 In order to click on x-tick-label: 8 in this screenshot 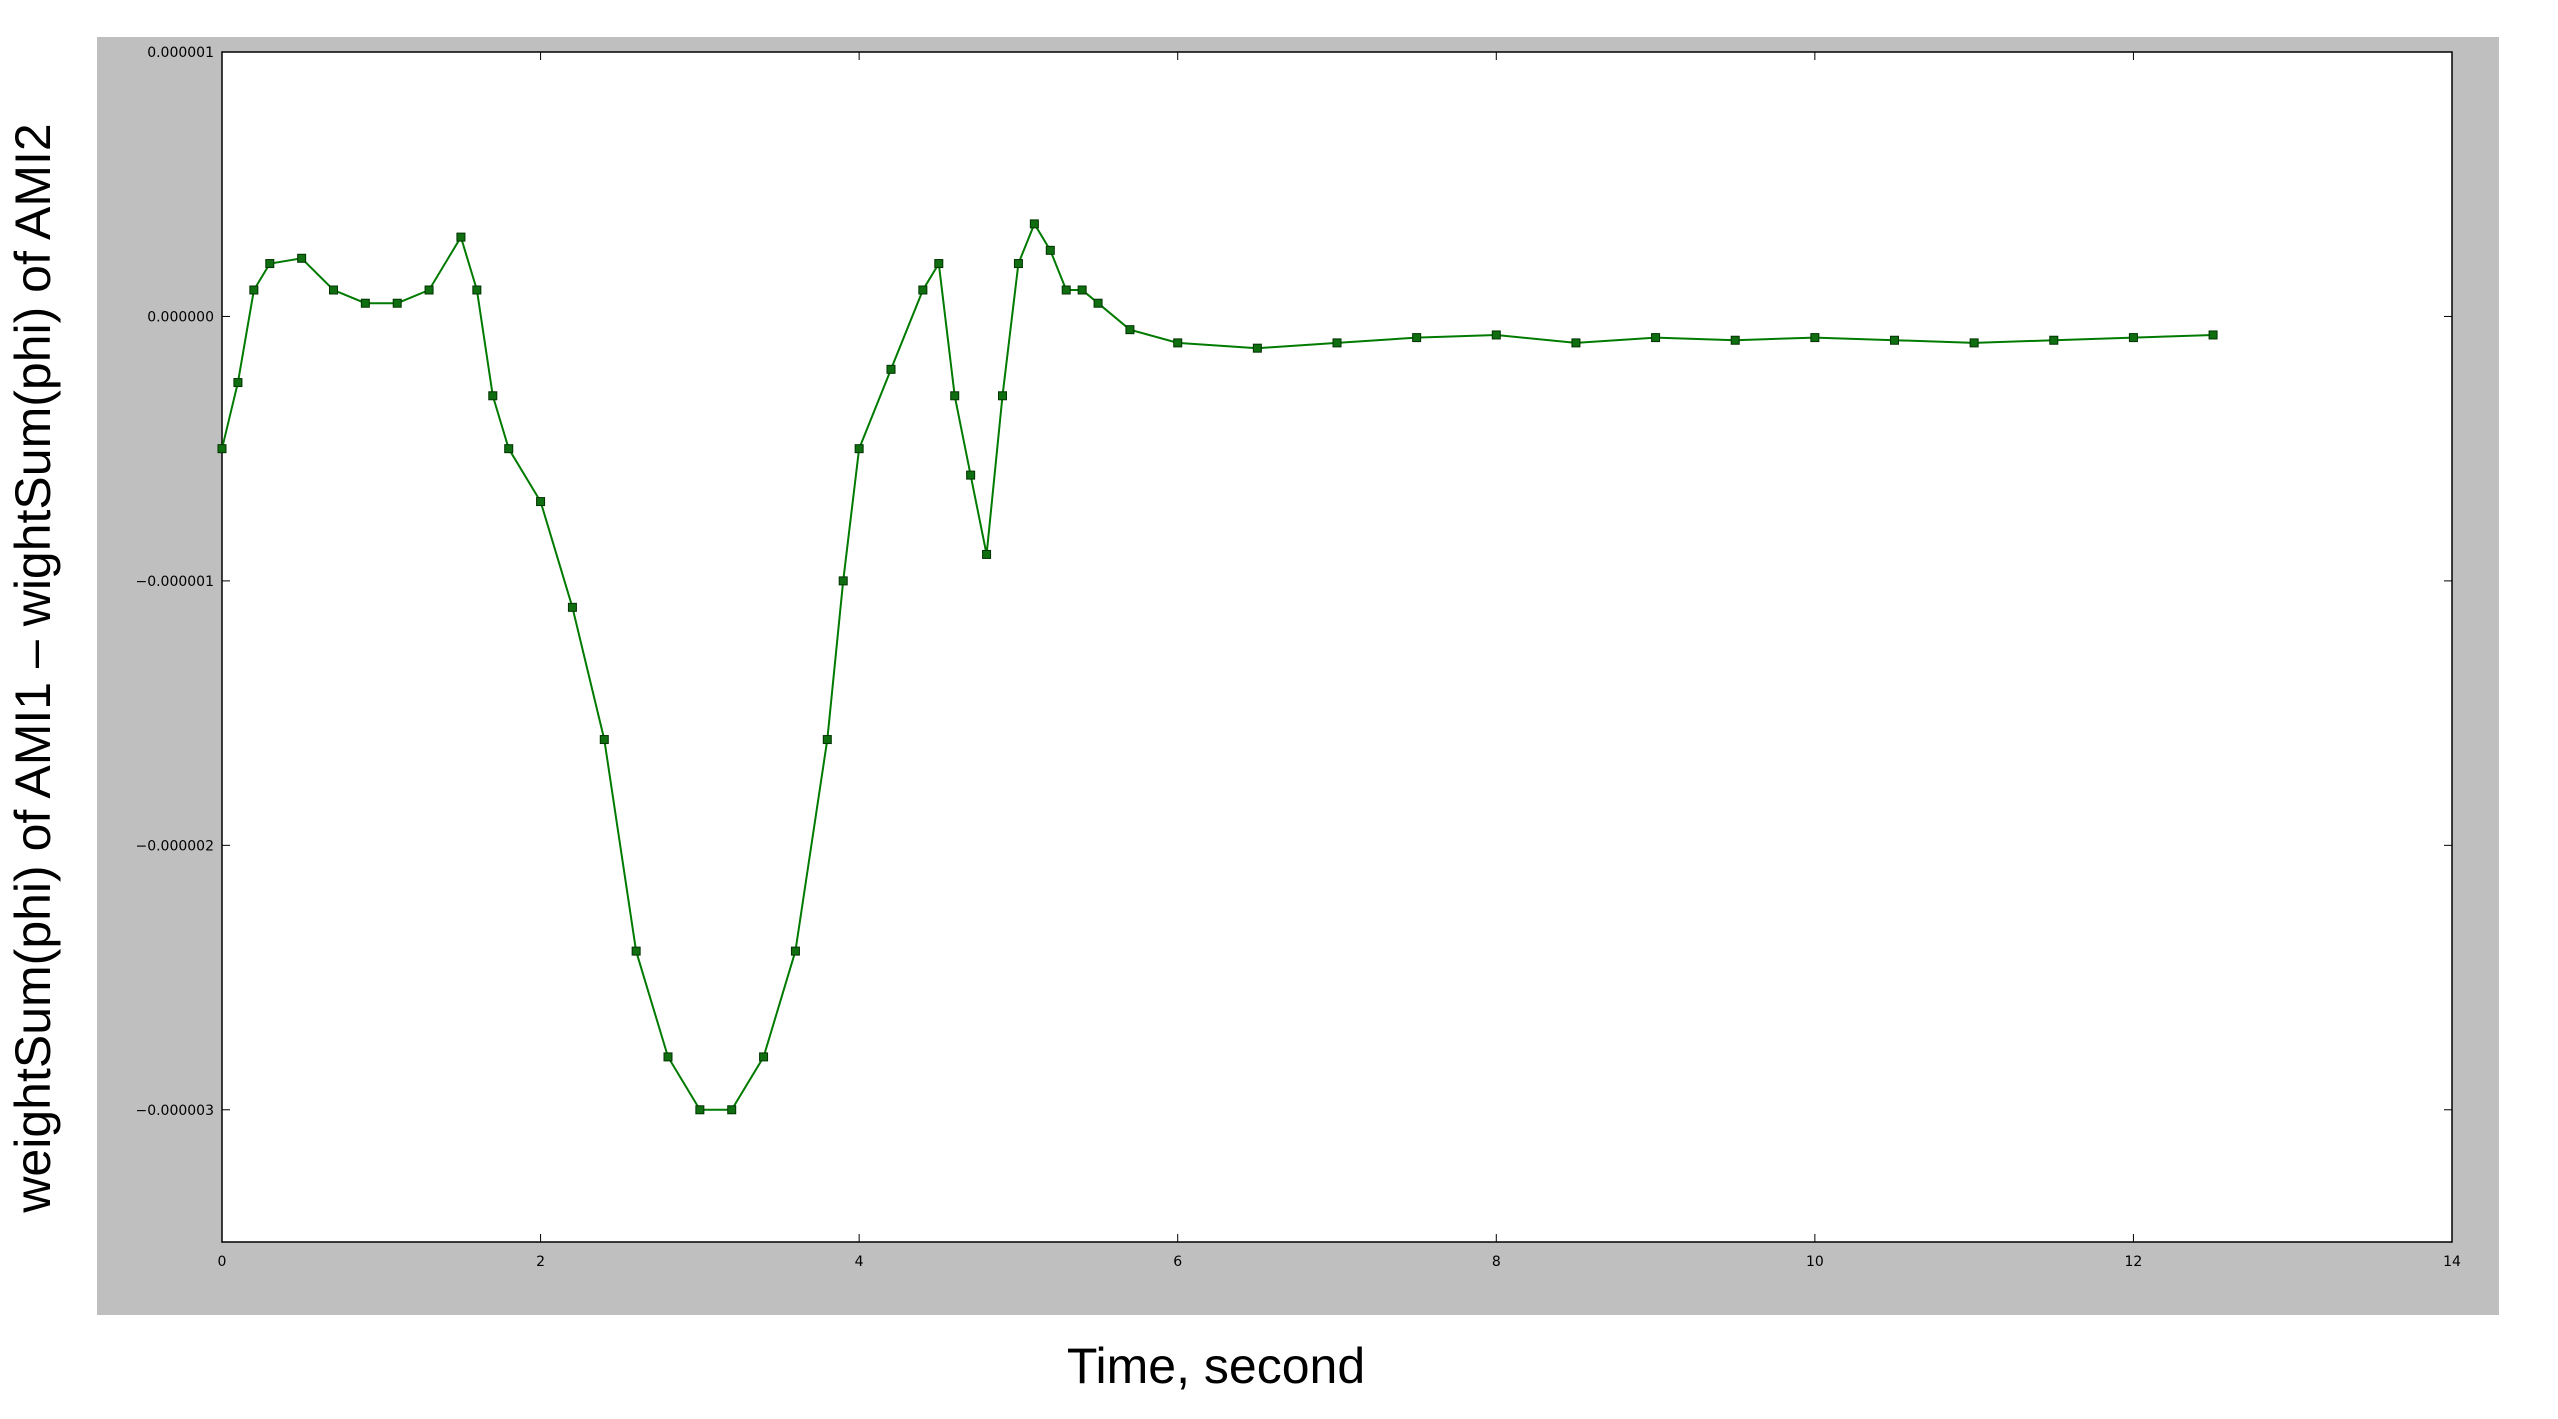, I will do `click(1496, 1262)`.